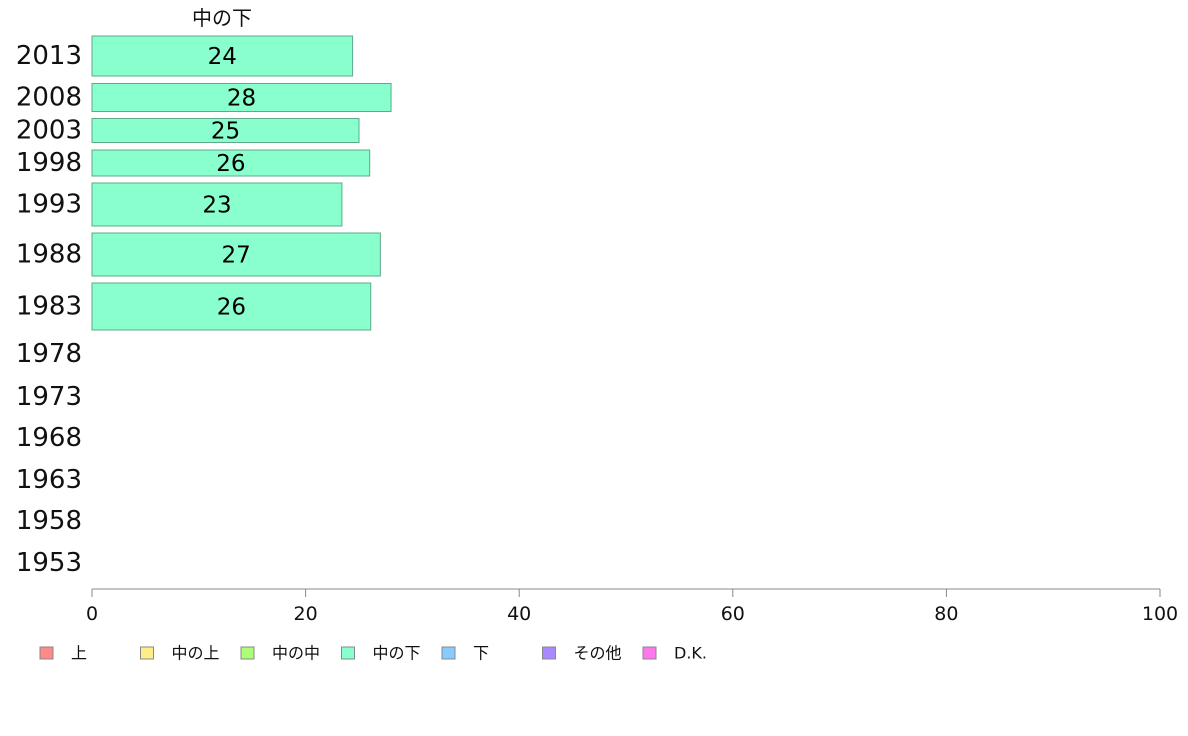  I want to click on category-label-1953: 1953, so click(49, 563).